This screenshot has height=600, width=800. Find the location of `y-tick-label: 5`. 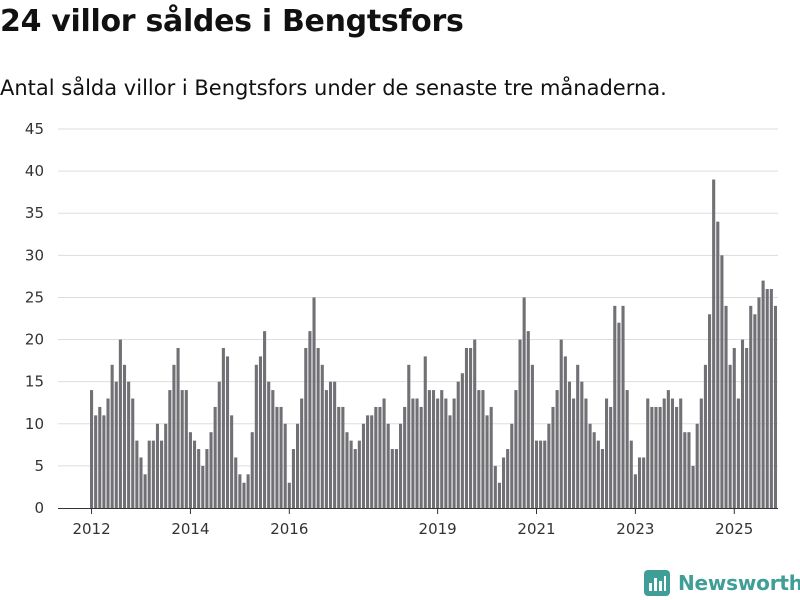

y-tick-label: 5 is located at coordinates (39, 466).